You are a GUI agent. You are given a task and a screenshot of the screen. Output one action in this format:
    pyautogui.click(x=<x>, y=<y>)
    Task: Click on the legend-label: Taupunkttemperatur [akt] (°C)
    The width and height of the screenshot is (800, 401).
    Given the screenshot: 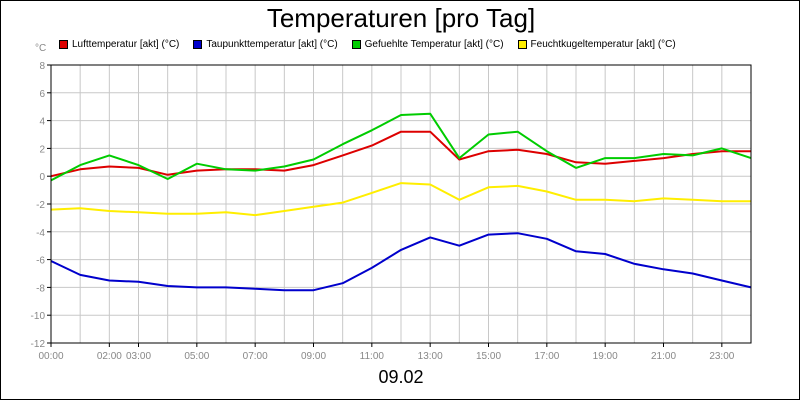 What is the action you would take?
    pyautogui.click(x=272, y=44)
    